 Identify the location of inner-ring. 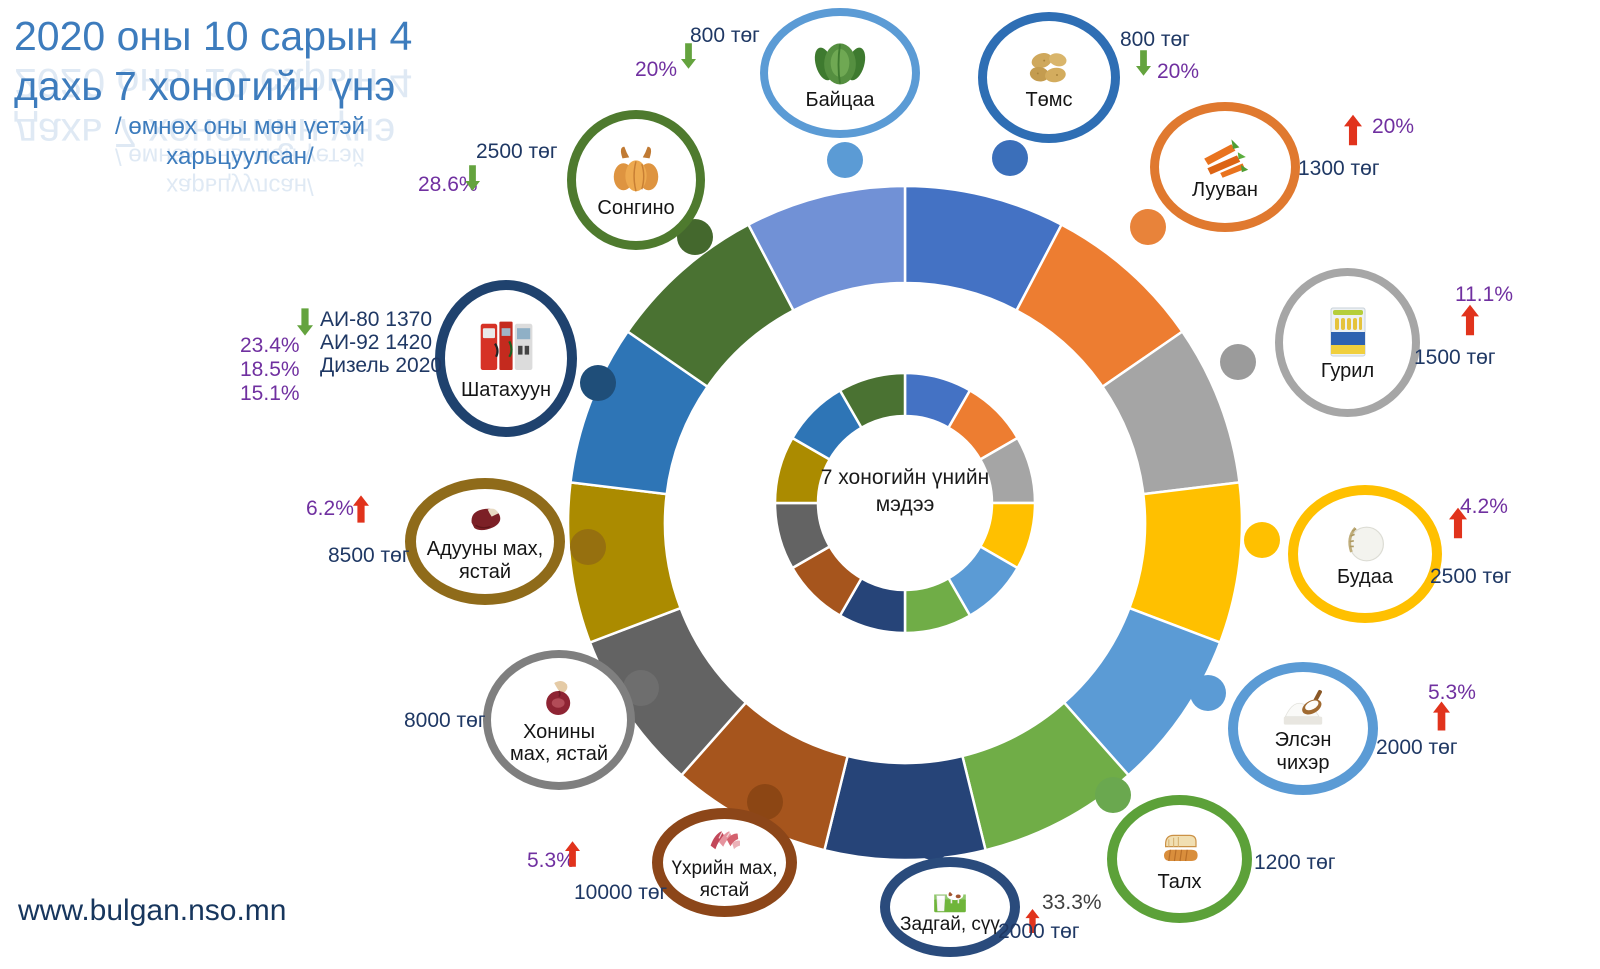
(905, 503).